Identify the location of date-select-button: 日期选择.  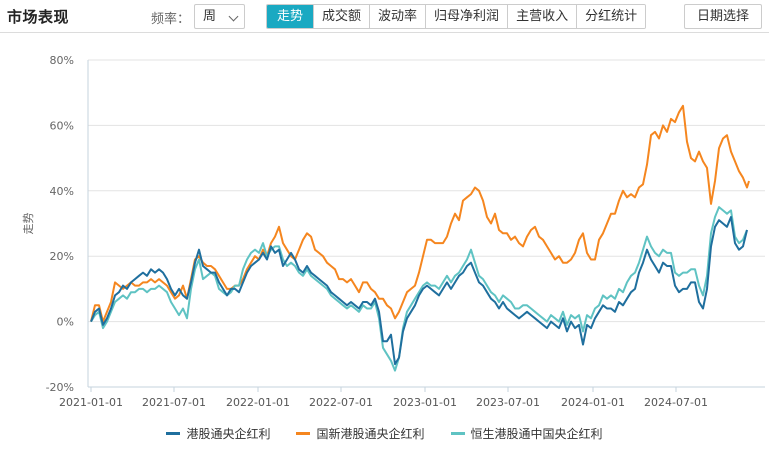
(723, 16).